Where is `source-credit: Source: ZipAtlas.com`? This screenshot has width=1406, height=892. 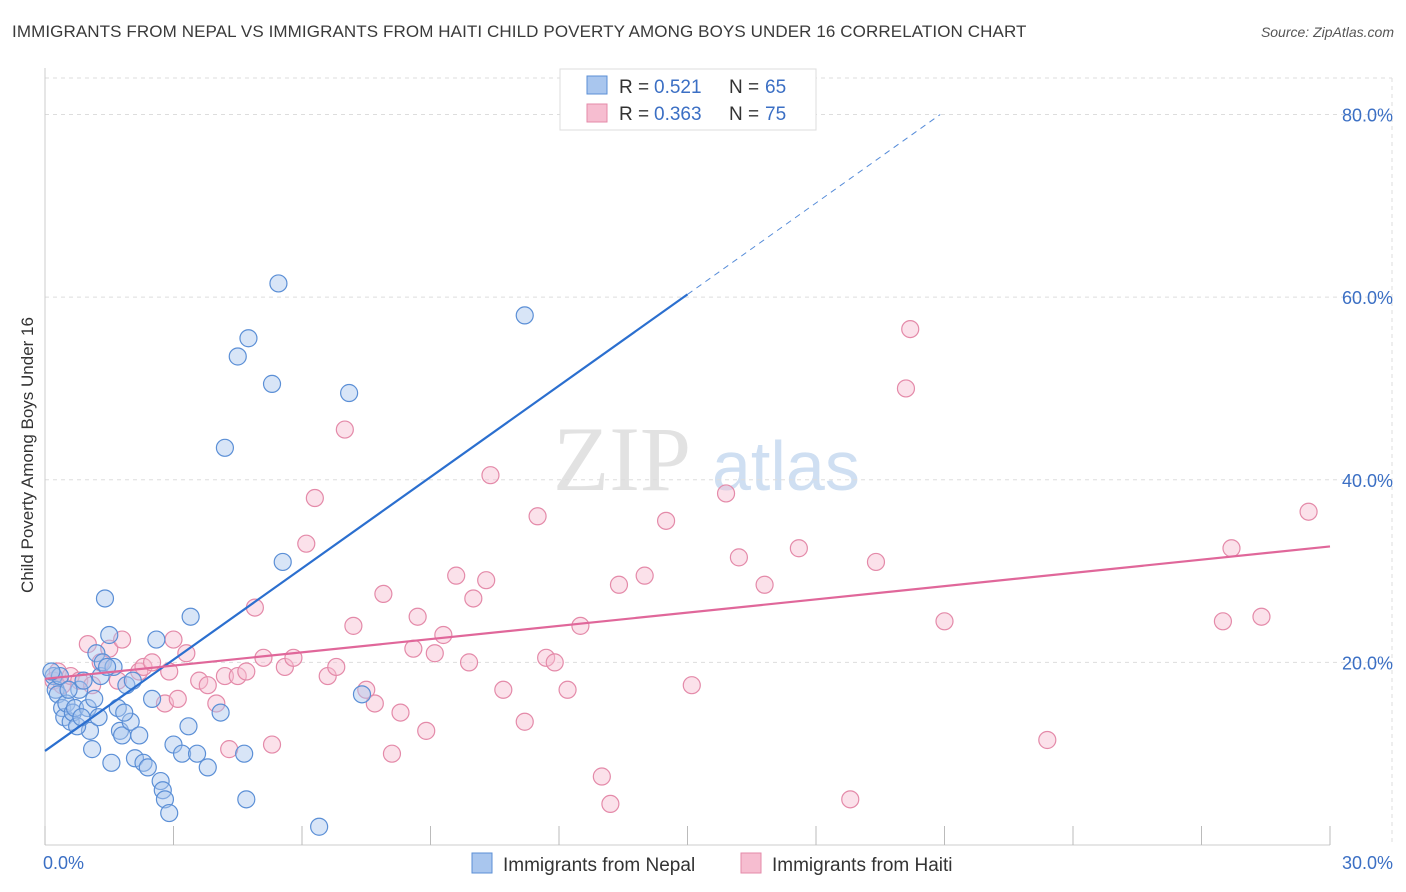 source-credit: Source: ZipAtlas.com is located at coordinates (1327, 32).